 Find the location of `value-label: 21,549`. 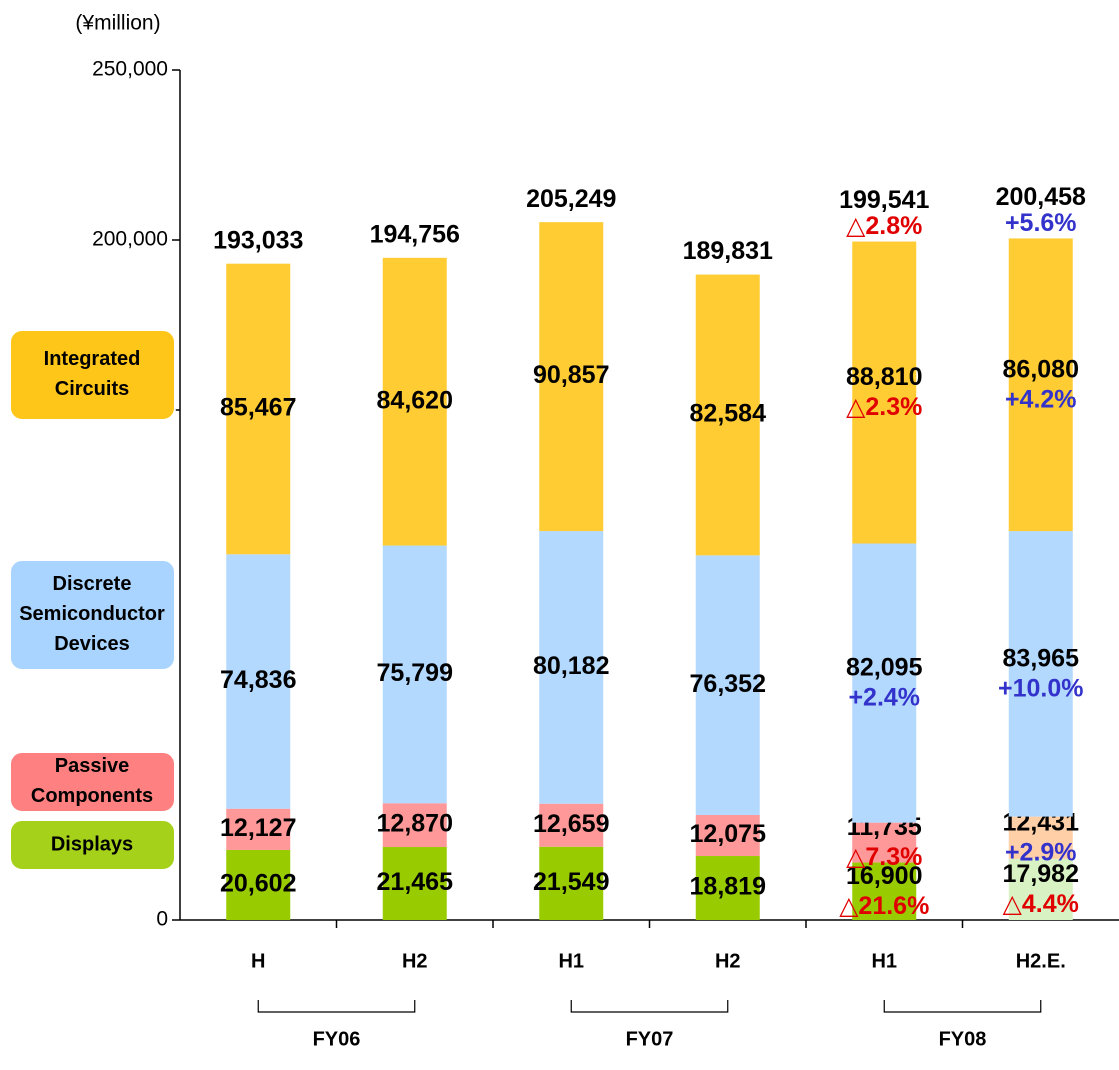

value-label: 21,549 is located at coordinates (571, 882).